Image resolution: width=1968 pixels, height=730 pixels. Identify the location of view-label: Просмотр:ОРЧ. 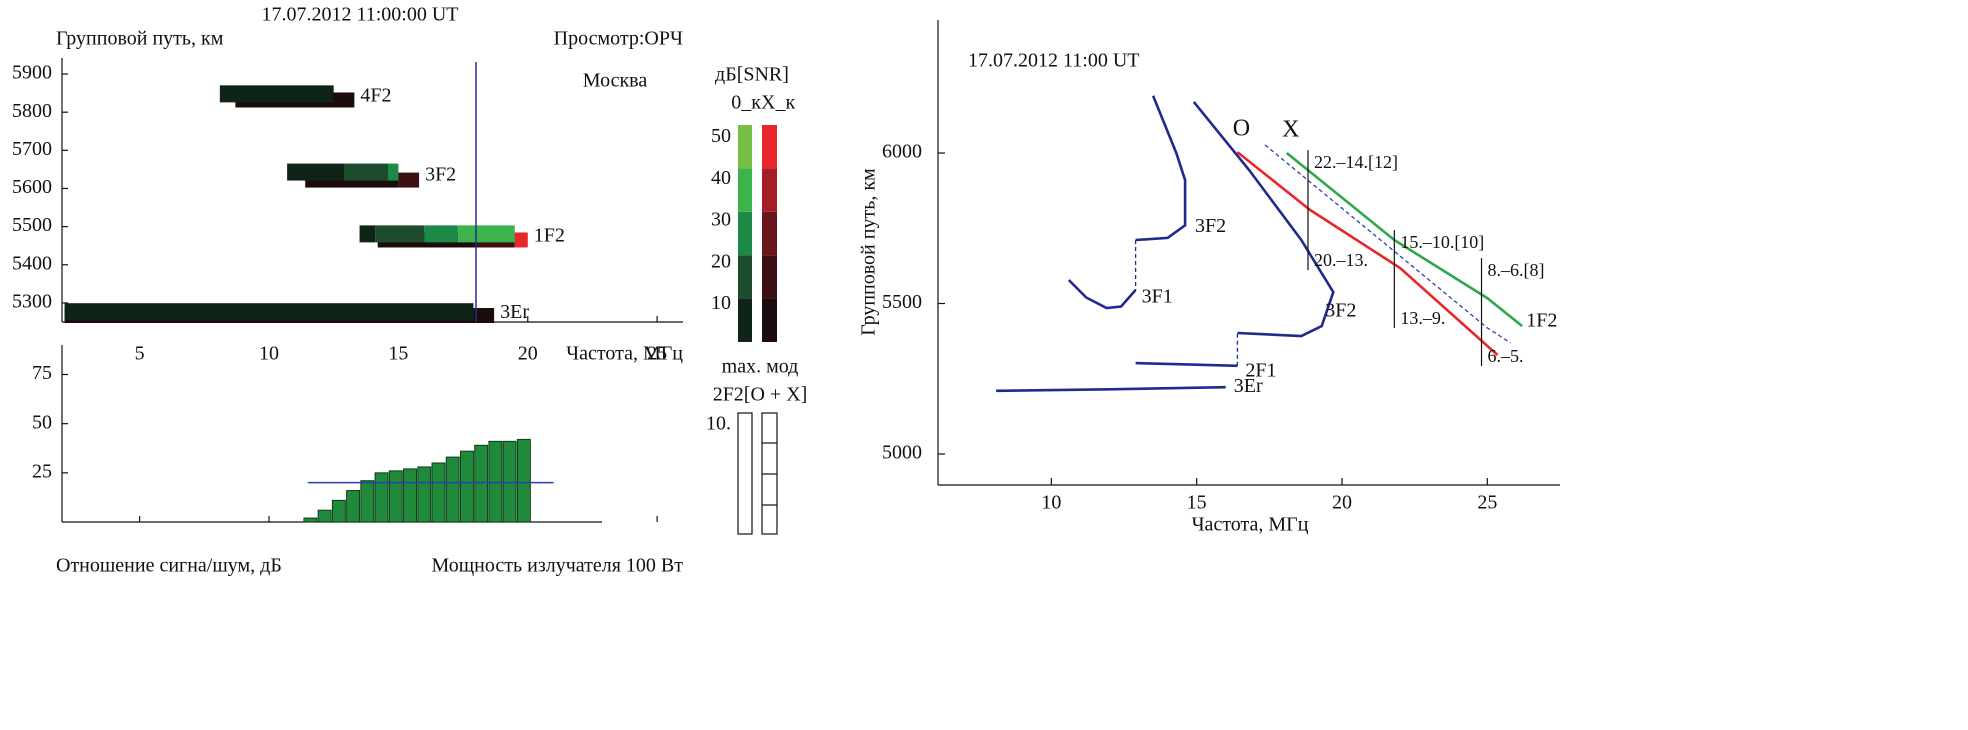
(618, 39).